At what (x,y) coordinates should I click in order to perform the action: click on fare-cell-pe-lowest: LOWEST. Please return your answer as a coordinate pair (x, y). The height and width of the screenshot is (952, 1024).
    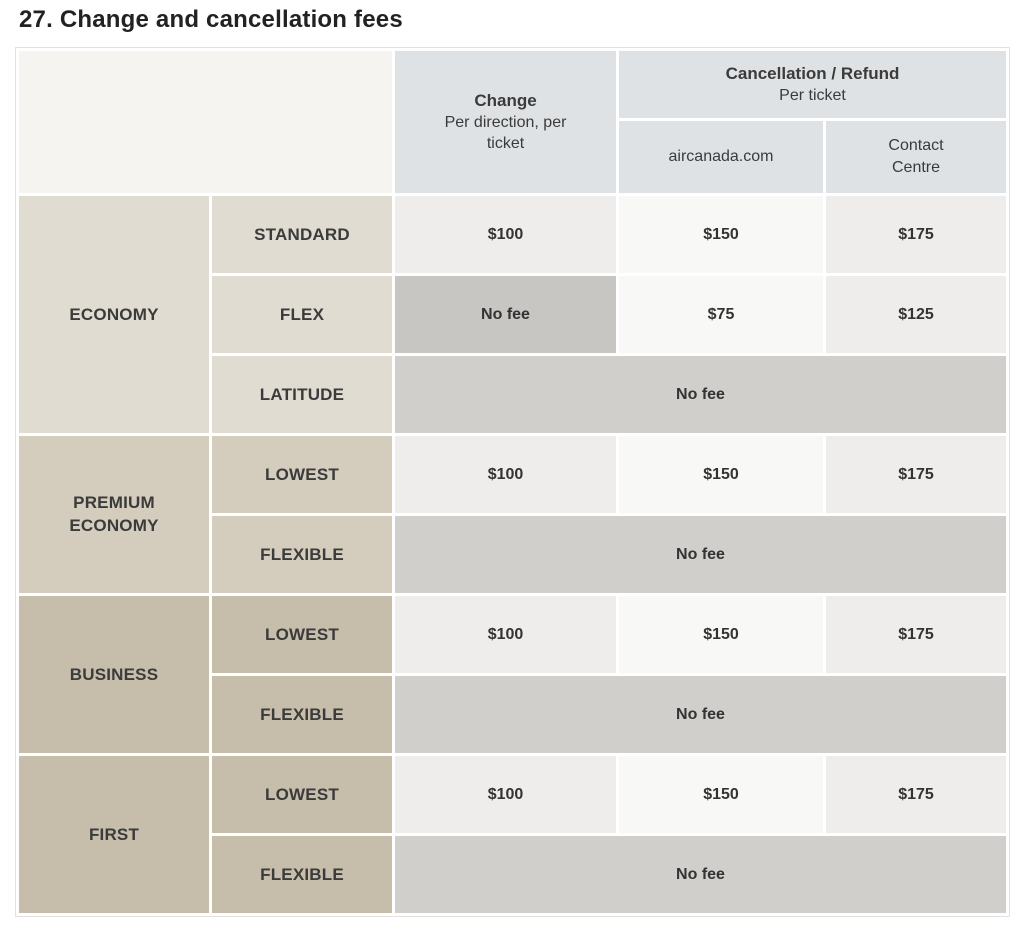
    Looking at the image, I should click on (302, 474).